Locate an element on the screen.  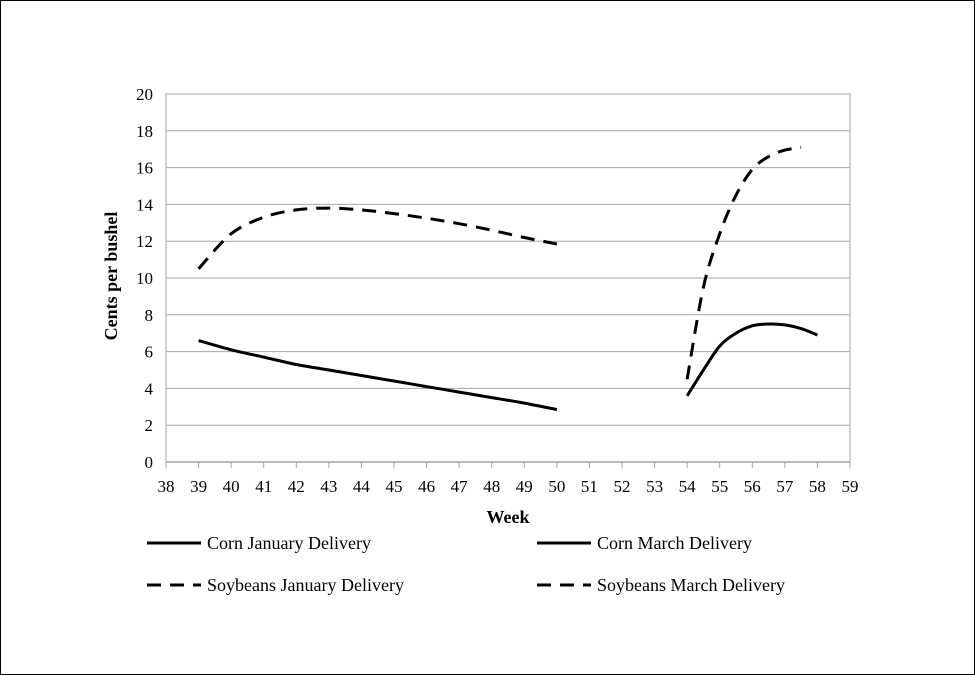
series-line-corn-march-delivery is located at coordinates (751, 359).